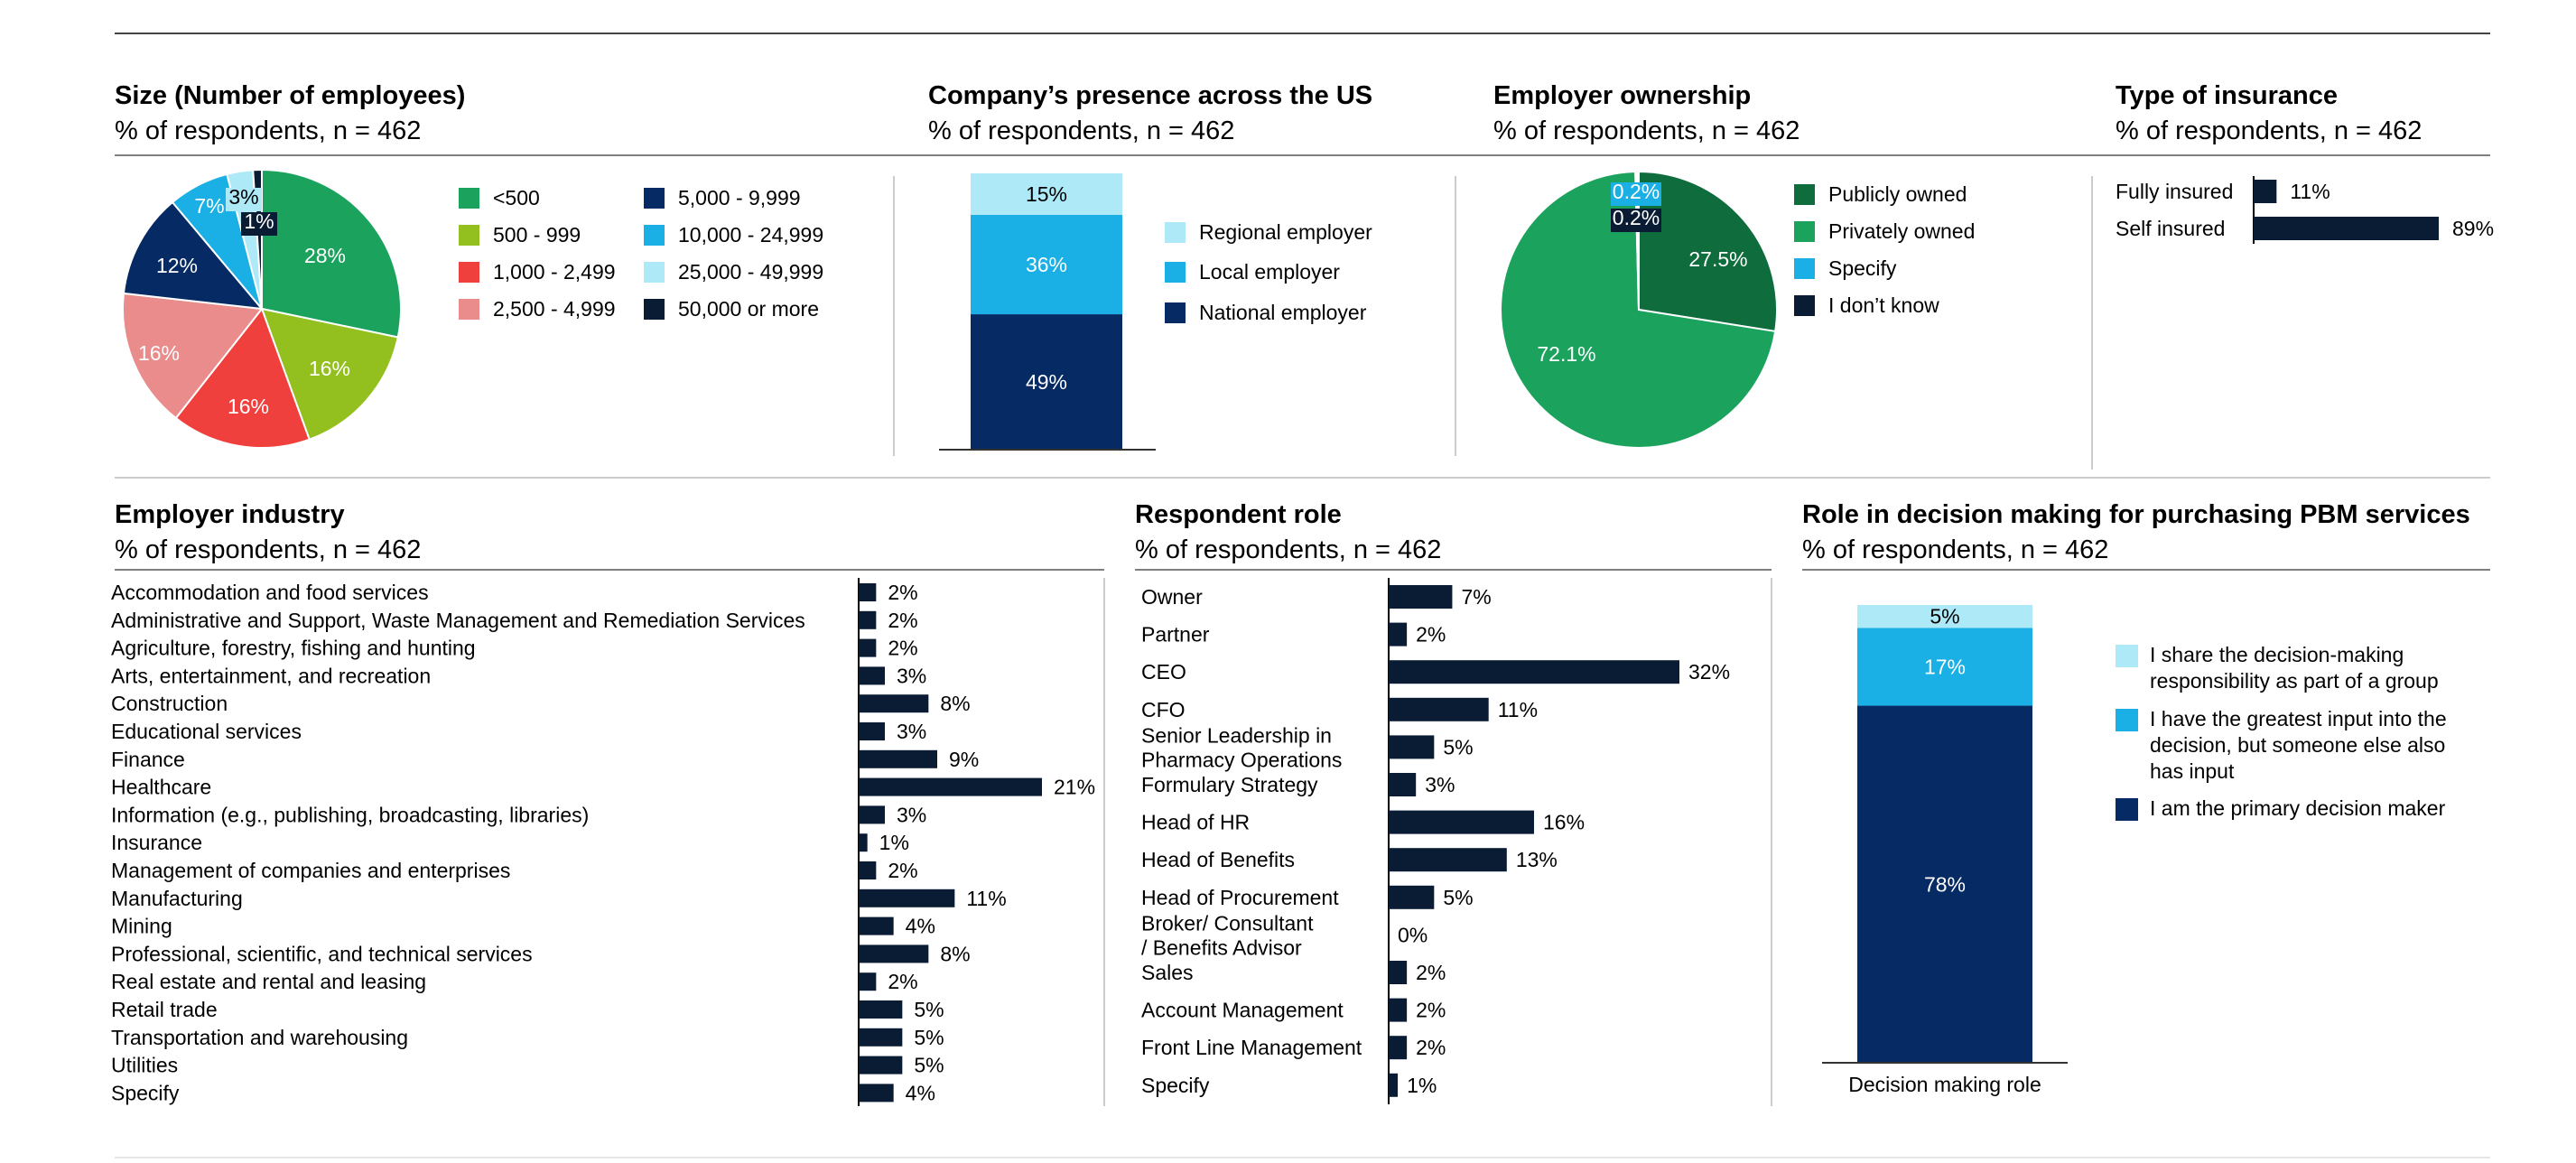  I want to click on industry-category-17: Utilities, so click(144, 1065).